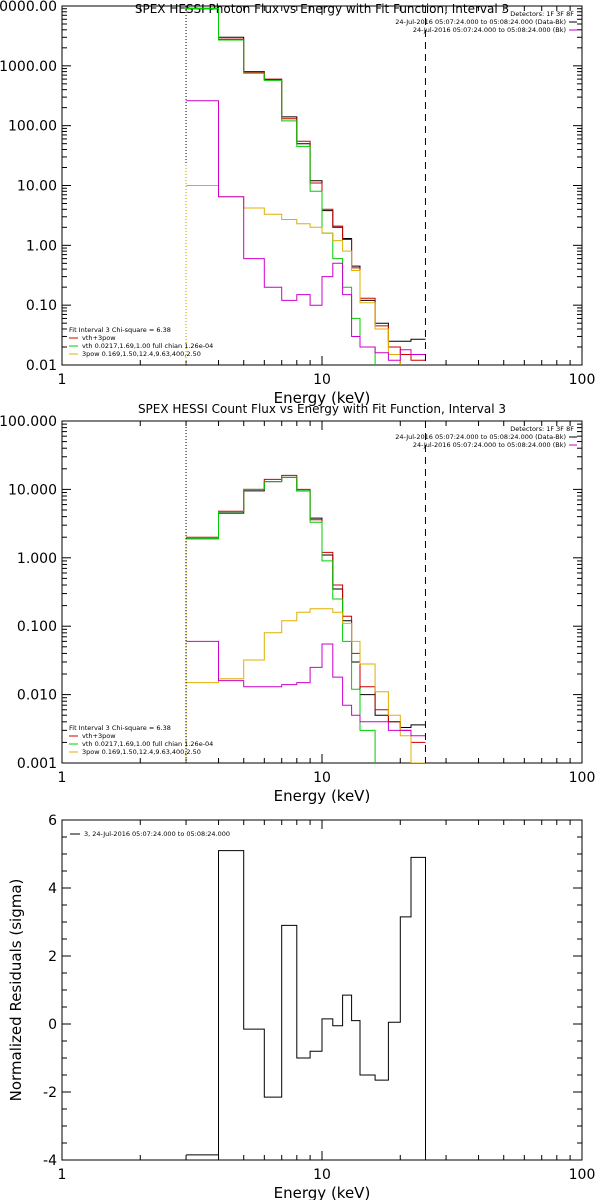  What do you see at coordinates (37, 764) in the screenshot?
I see `y-tick-label: 0.001` at bounding box center [37, 764].